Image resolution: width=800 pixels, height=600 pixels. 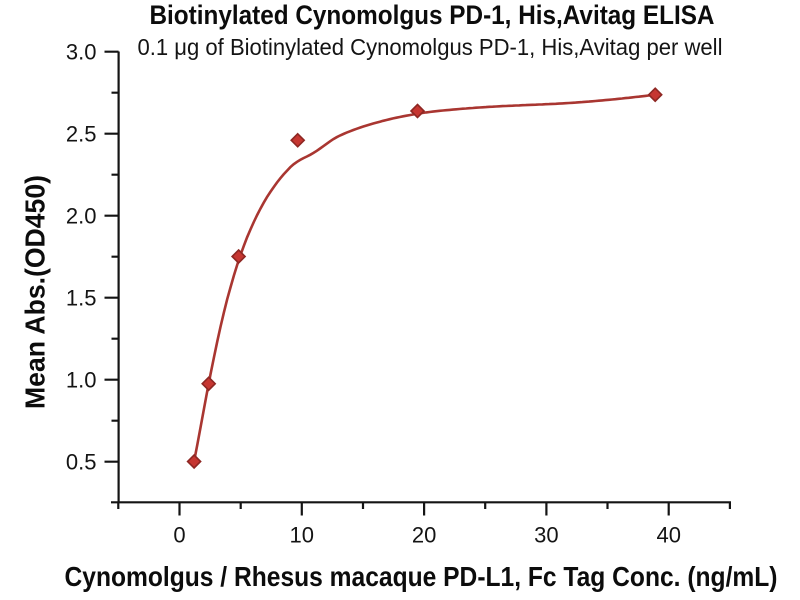 What do you see at coordinates (546, 535) in the screenshot?
I see `svg-text: 30` at bounding box center [546, 535].